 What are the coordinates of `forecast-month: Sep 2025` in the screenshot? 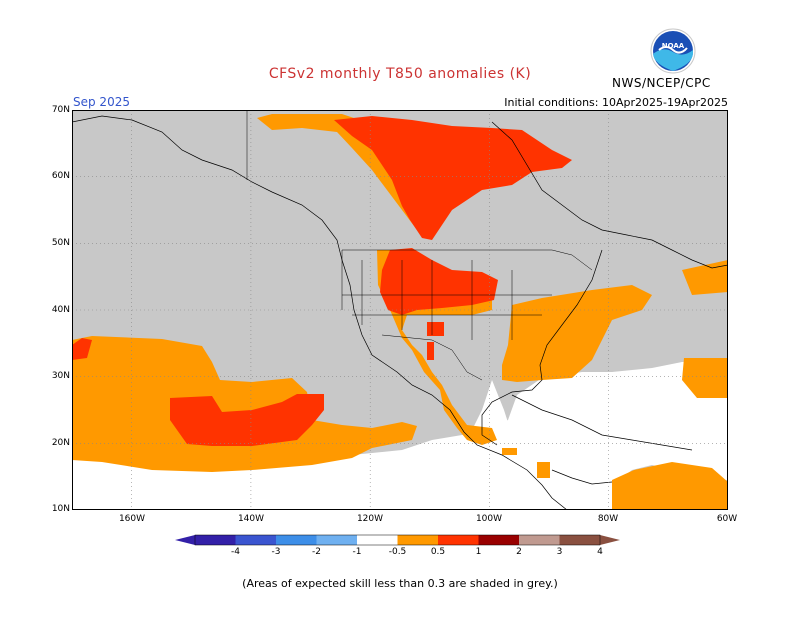 It's located at (101, 102).